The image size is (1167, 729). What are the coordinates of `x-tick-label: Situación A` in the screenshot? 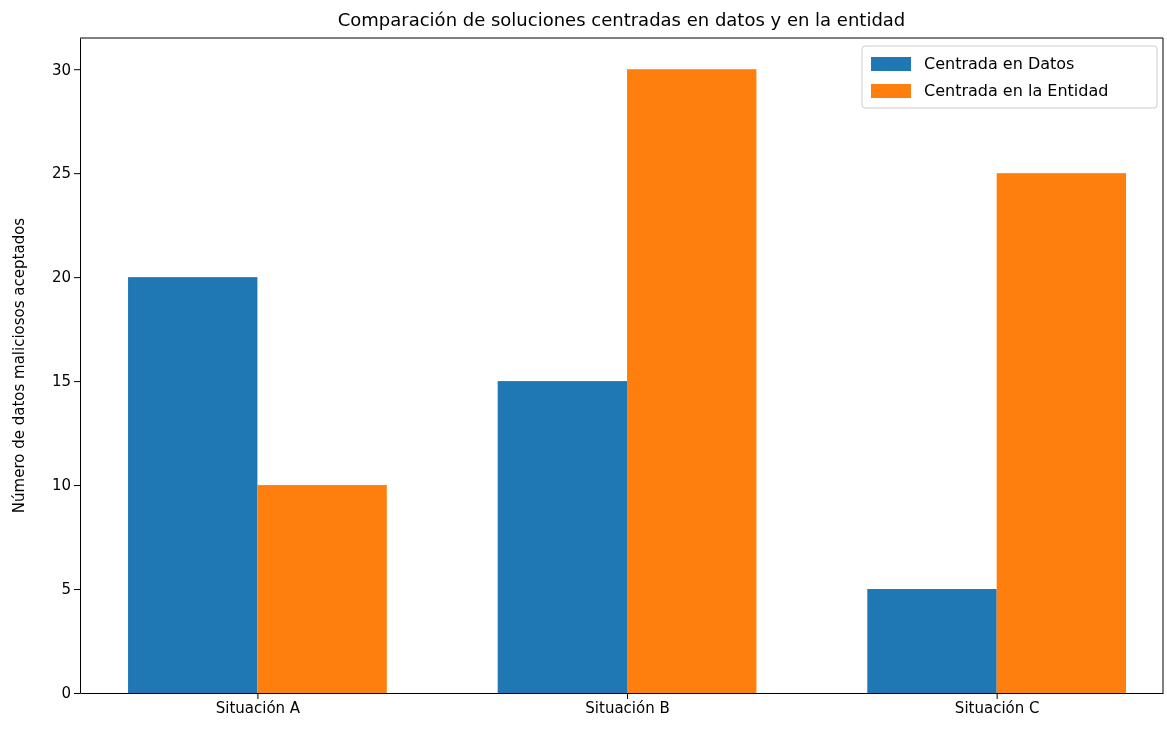 It's located at (258, 707).